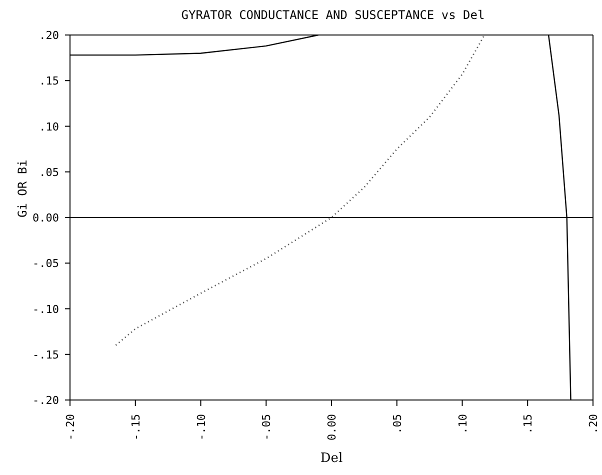  Describe the element at coordinates (463, 424) in the screenshot. I see `x-tick-label: .10` at that location.